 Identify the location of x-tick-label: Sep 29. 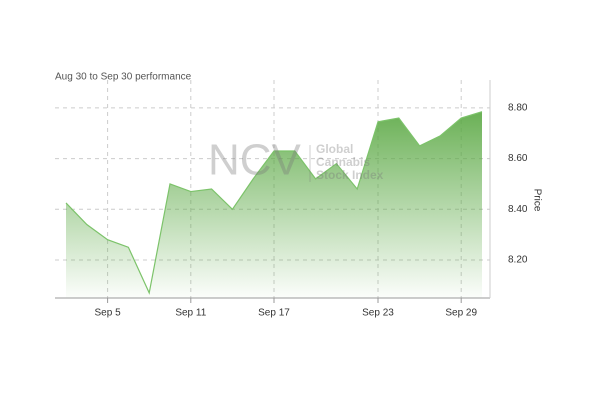
(461, 313).